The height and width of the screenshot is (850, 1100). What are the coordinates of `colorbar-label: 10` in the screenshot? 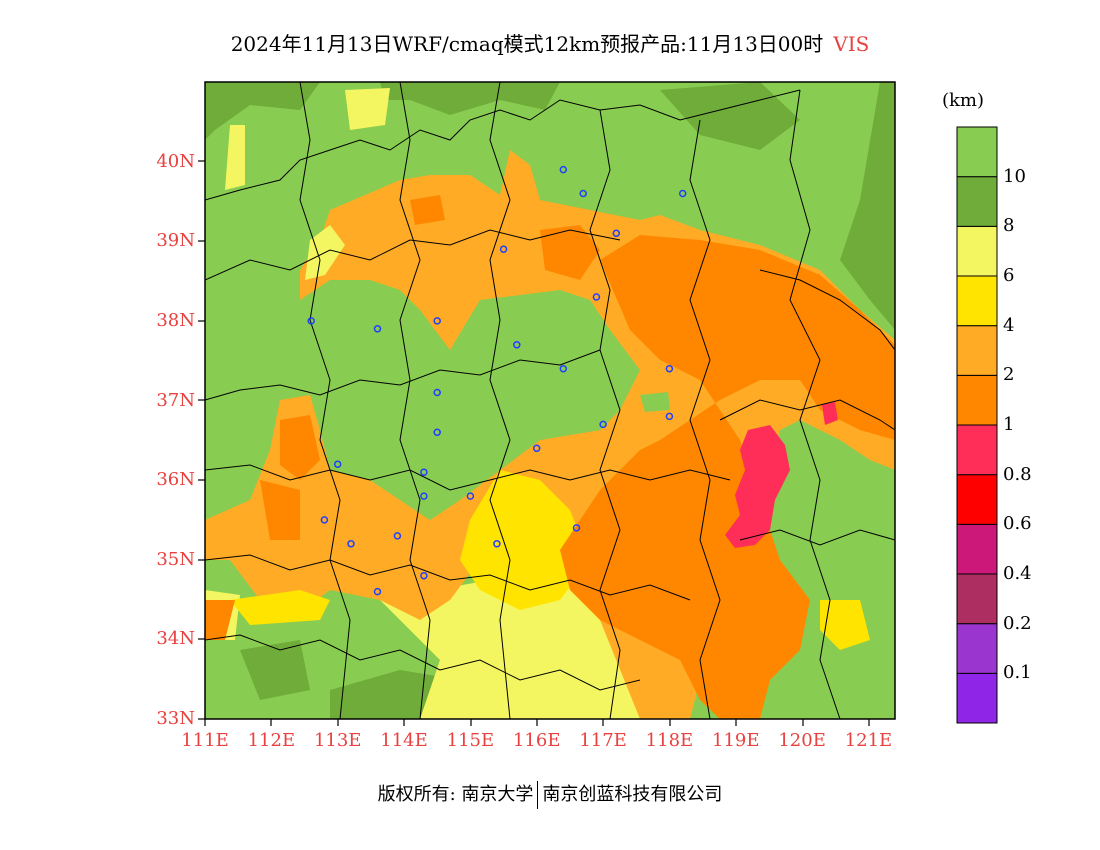 It's located at (1014, 176).